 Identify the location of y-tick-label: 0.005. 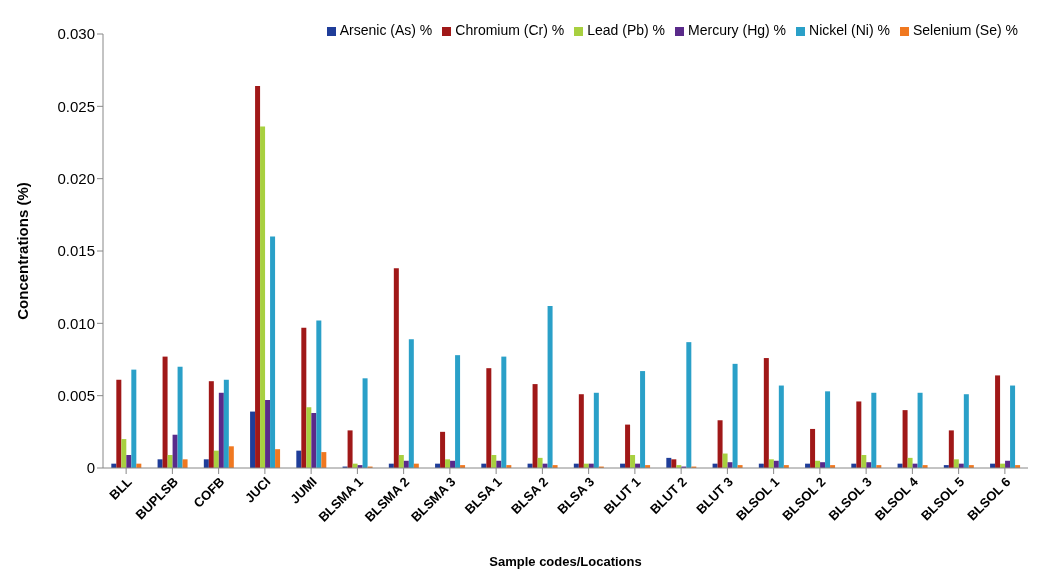
(76, 395).